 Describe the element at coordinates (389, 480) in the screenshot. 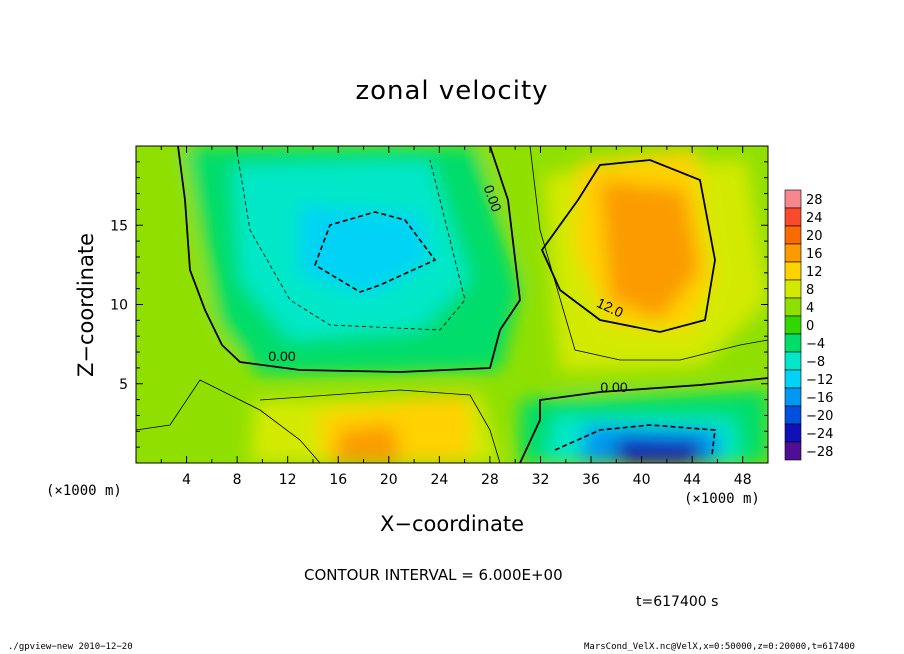

I see `x-tick-label: 20` at that location.